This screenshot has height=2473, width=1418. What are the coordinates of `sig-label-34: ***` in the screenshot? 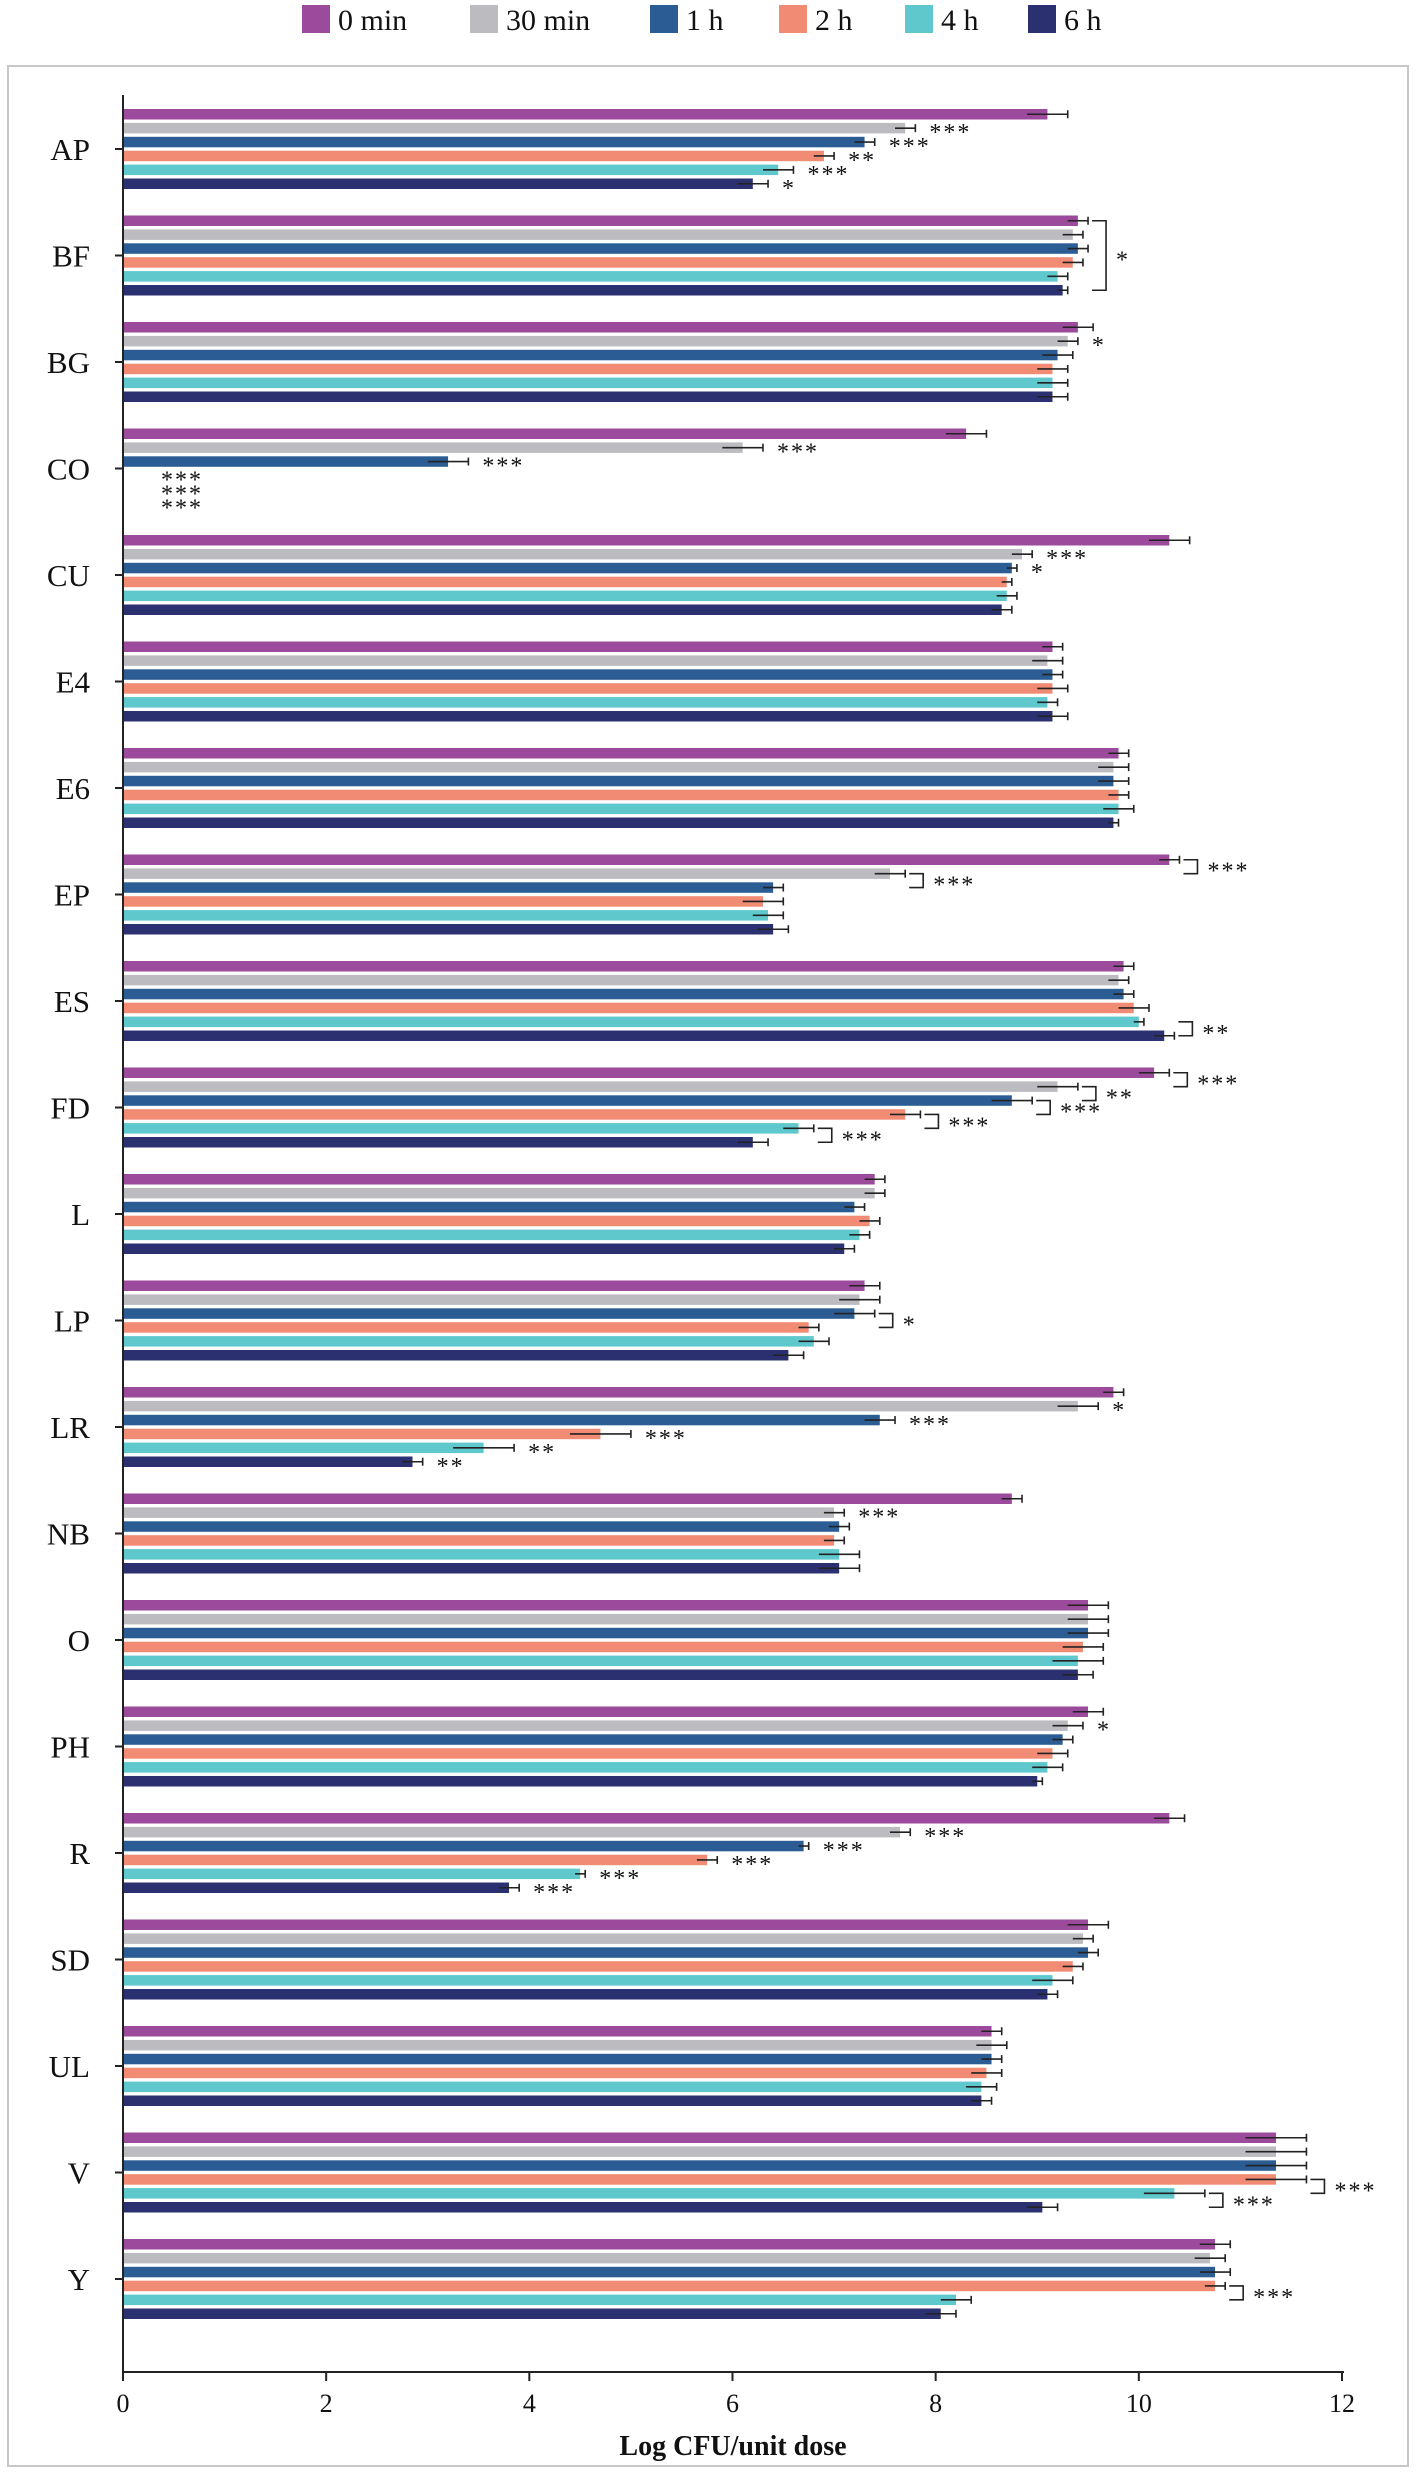 It's located at (554, 1893).